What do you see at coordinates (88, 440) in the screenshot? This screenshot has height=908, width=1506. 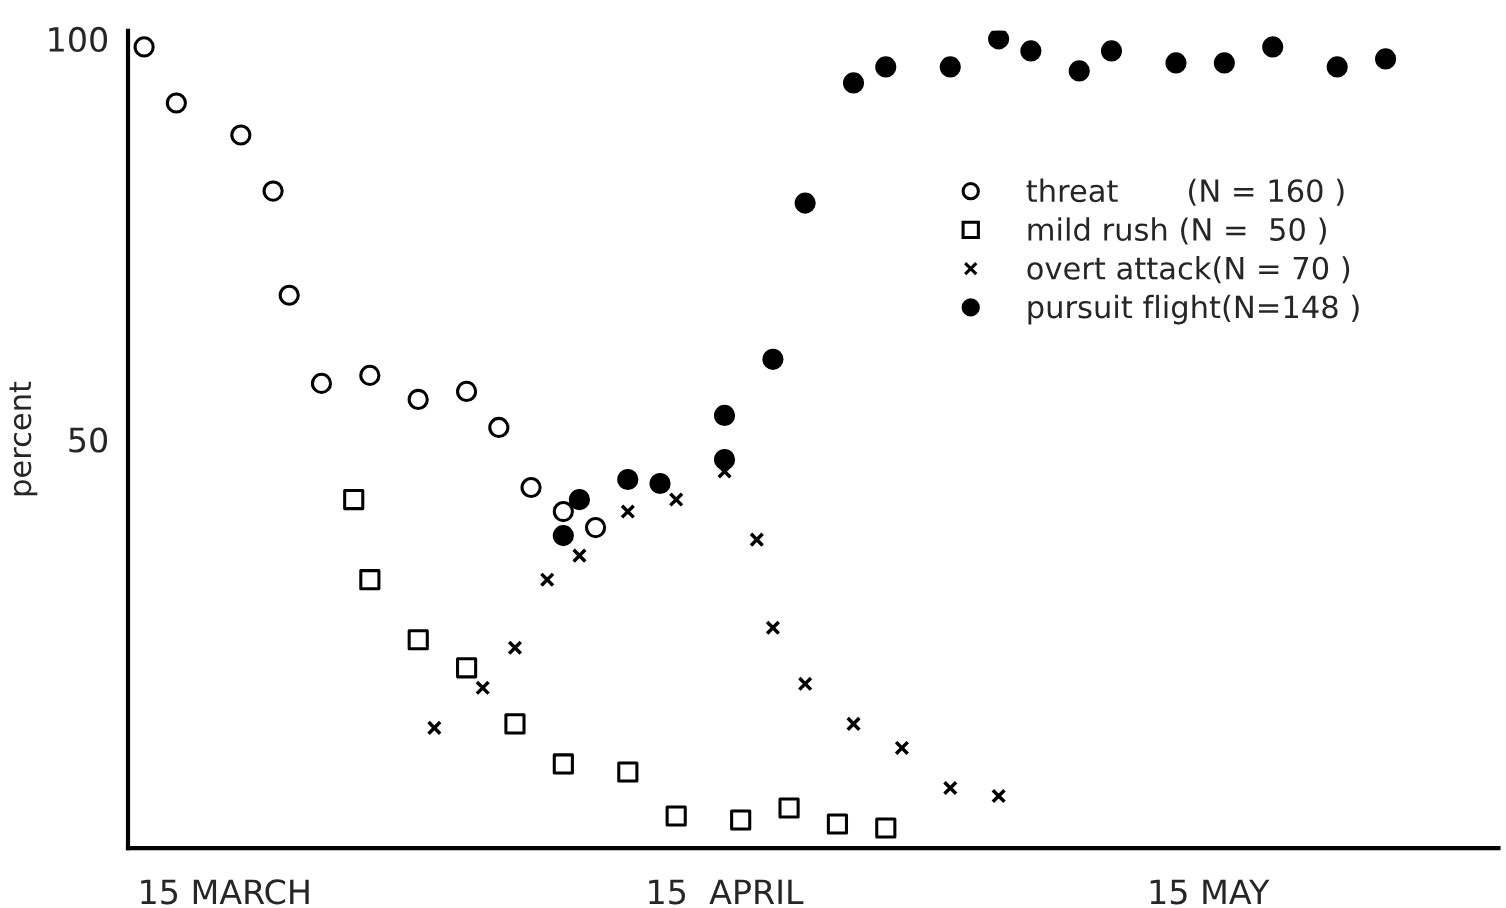 I see `y-tick-label: 50` at bounding box center [88, 440].